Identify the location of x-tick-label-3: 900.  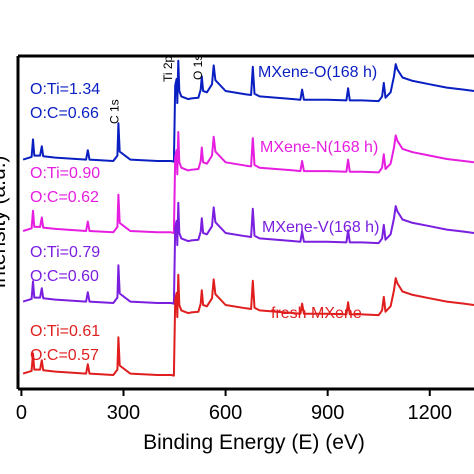
(327, 413).